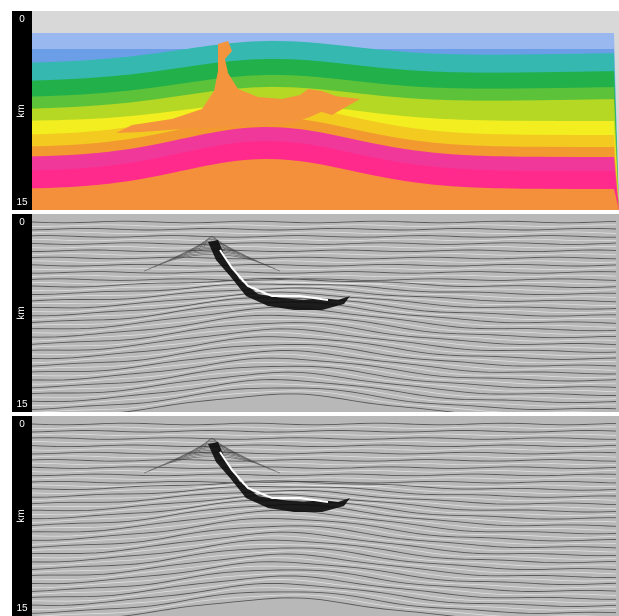 The height and width of the screenshot is (616, 619). What do you see at coordinates (325, 184) in the screenshot?
I see `model-layer` at bounding box center [325, 184].